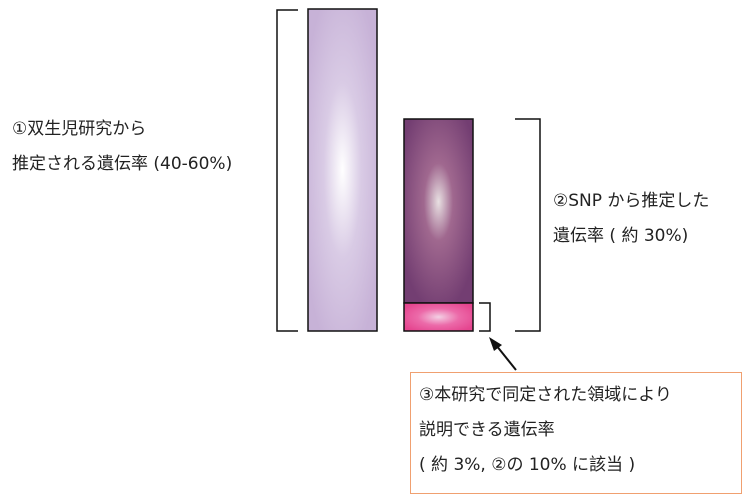  What do you see at coordinates (122, 147) in the screenshot?
I see `twin-heritability-label: ①双生児研究から 推定される遺伝率 (40-60%)` at bounding box center [122, 147].